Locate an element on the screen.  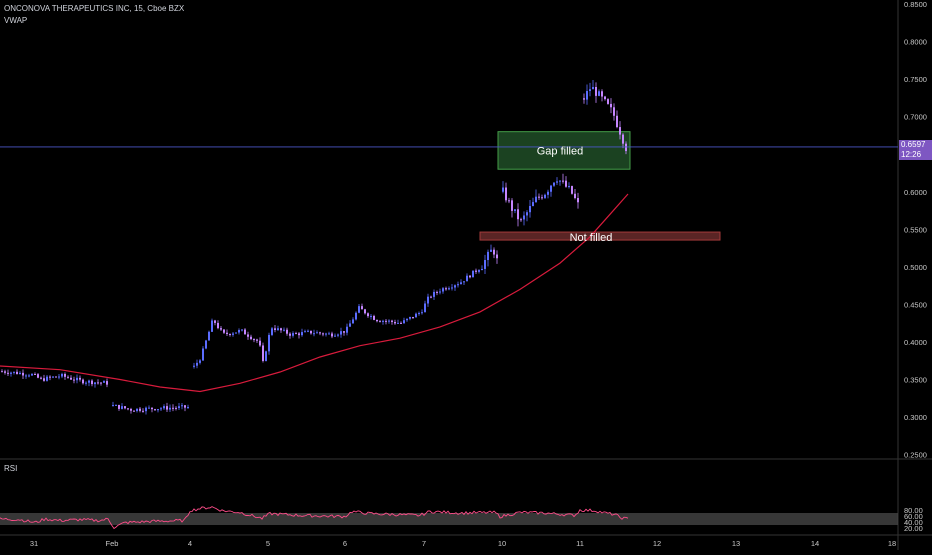
price-axis-tick-label: 0.4500 is located at coordinates (915, 304).